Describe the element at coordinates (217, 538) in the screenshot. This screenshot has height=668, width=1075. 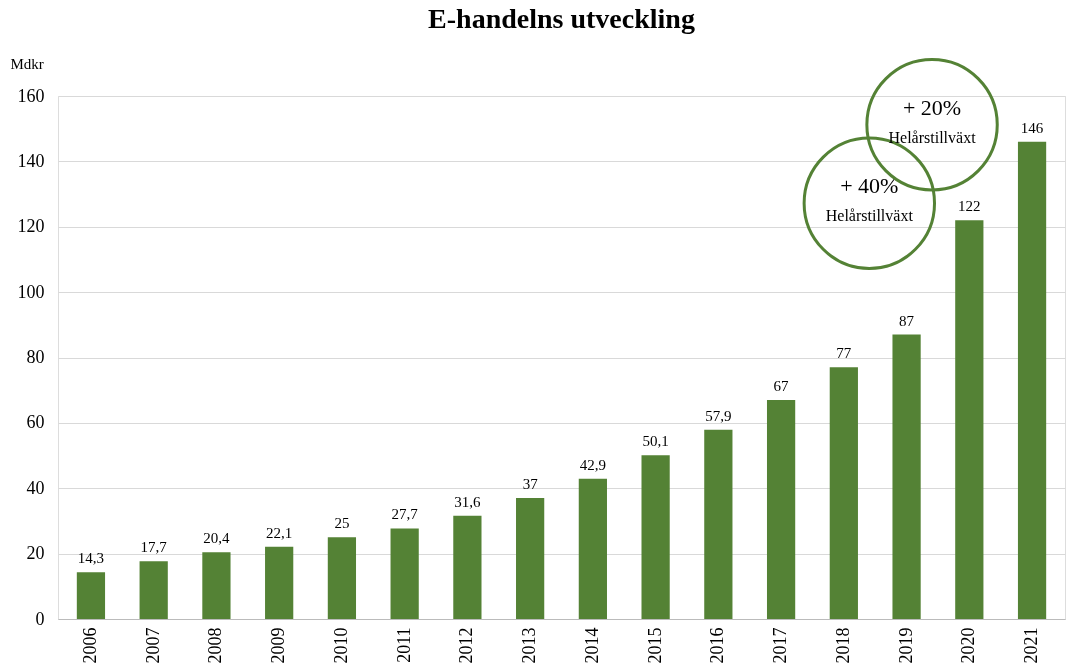
I see `data-label: 20,4` at that location.